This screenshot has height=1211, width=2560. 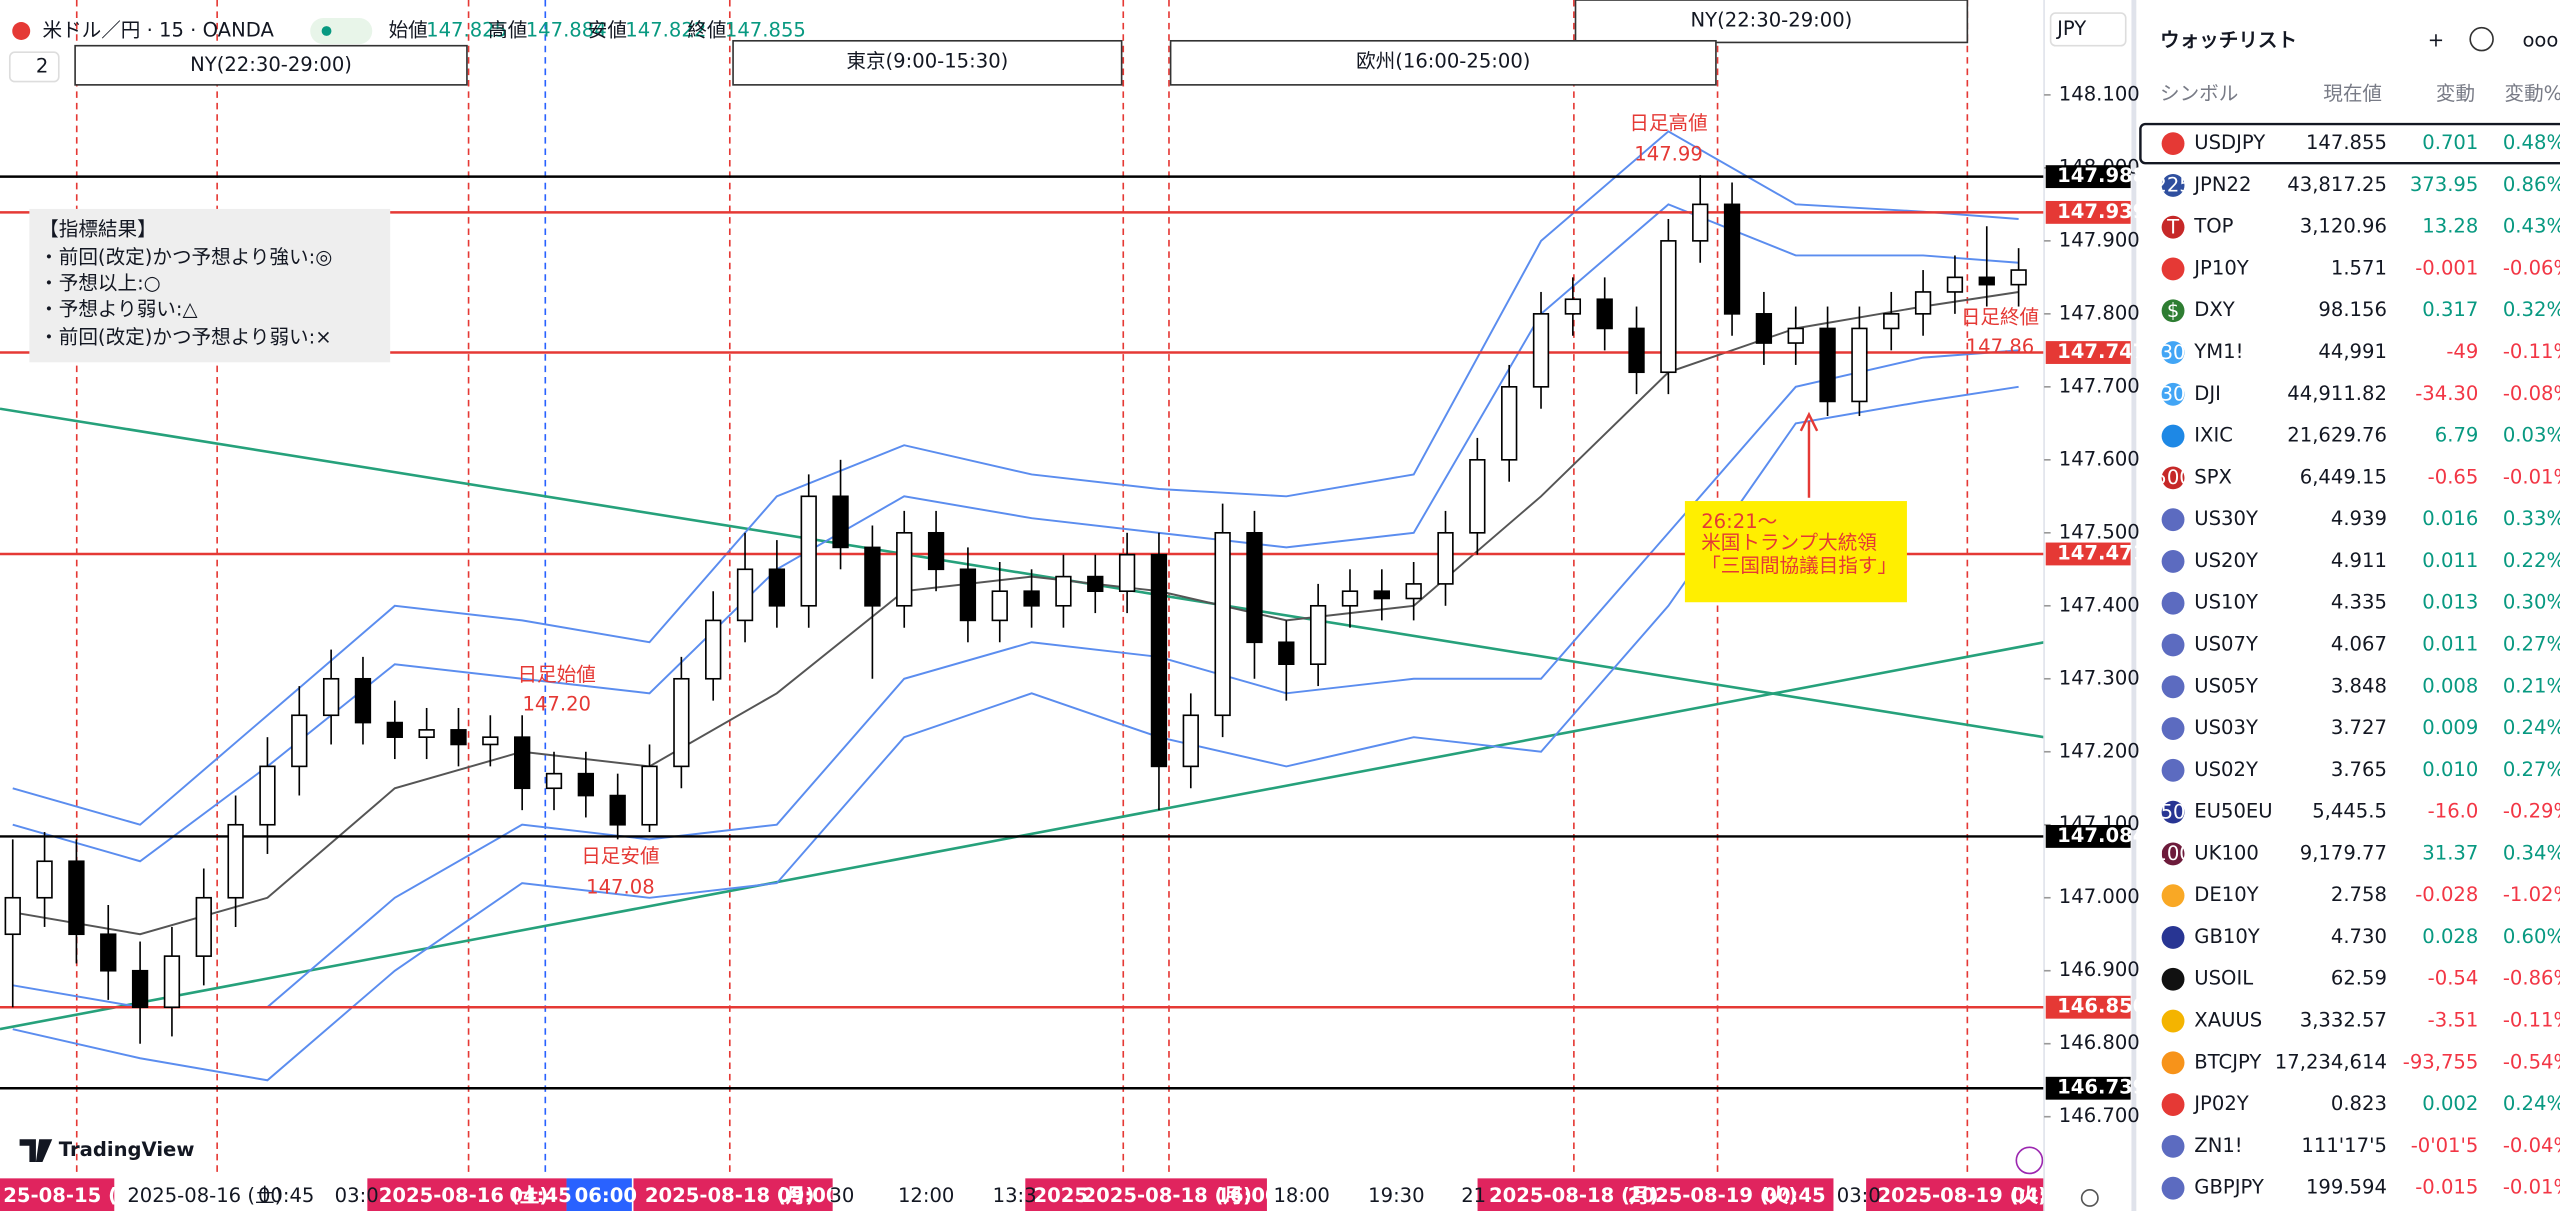 I want to click on change: -16.0, so click(x=2453, y=811).